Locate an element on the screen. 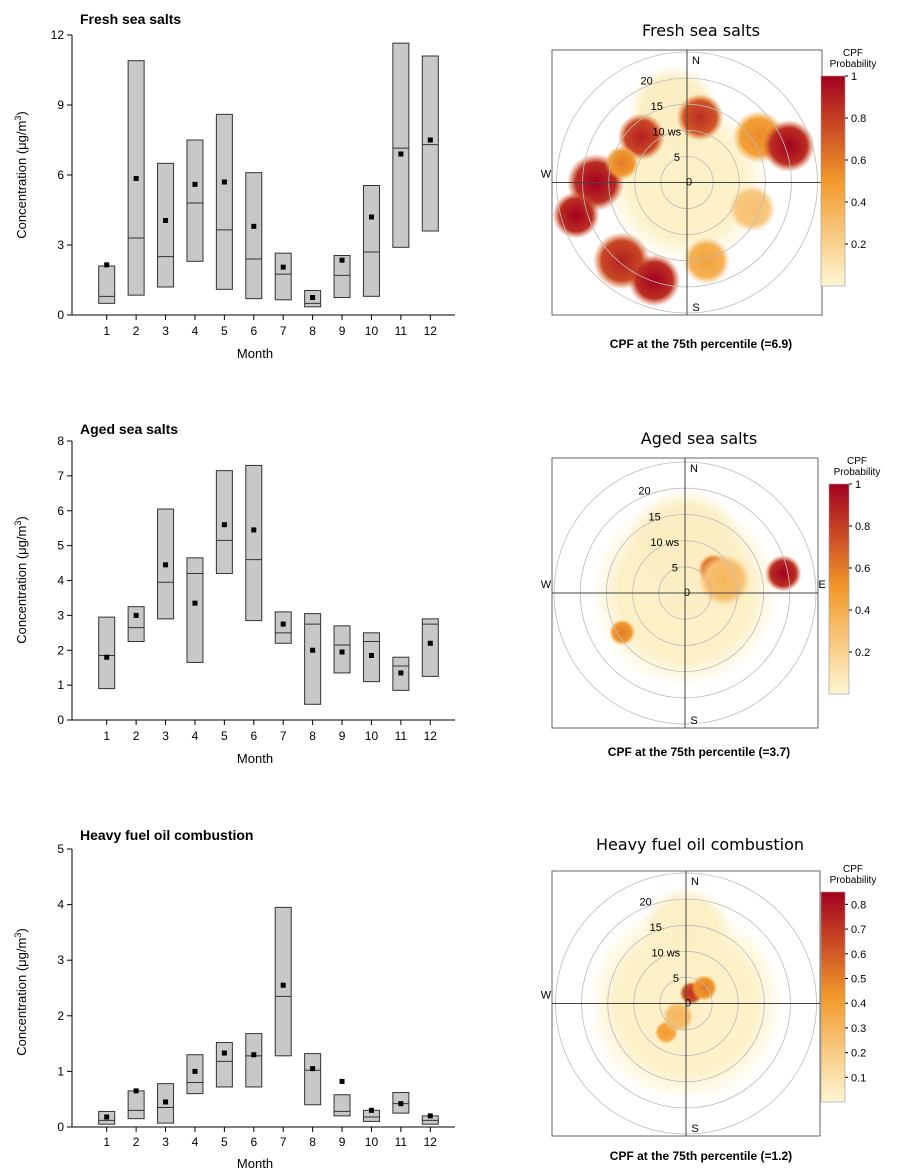  colorbar-tick-label: 0.3 is located at coordinates (858, 1029).